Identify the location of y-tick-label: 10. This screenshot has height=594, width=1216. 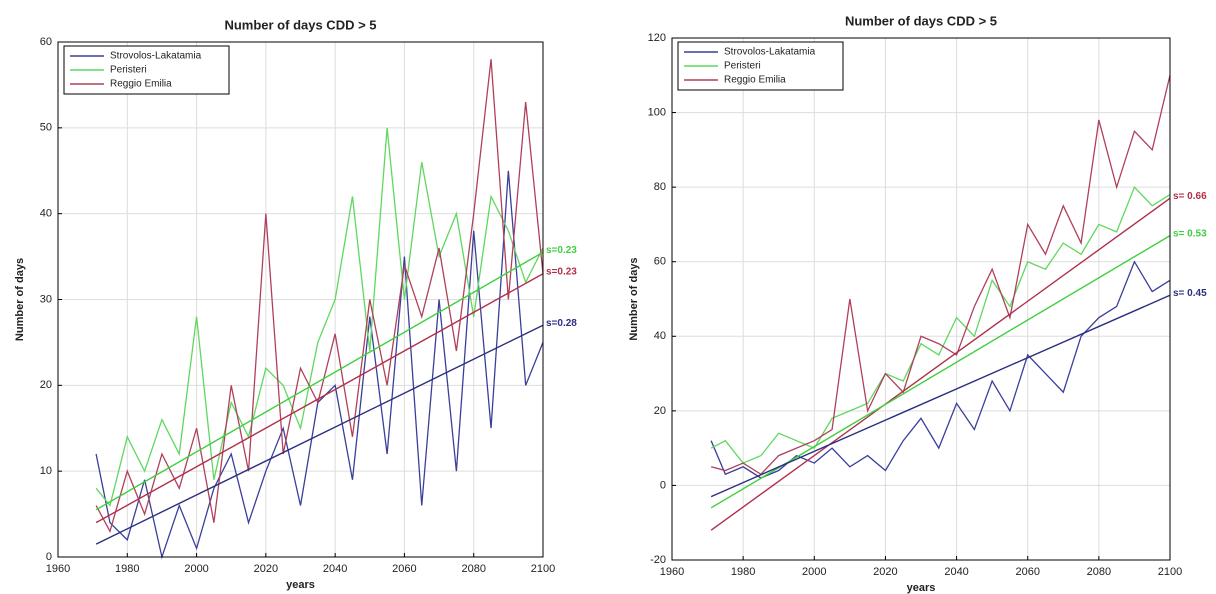
(46, 471).